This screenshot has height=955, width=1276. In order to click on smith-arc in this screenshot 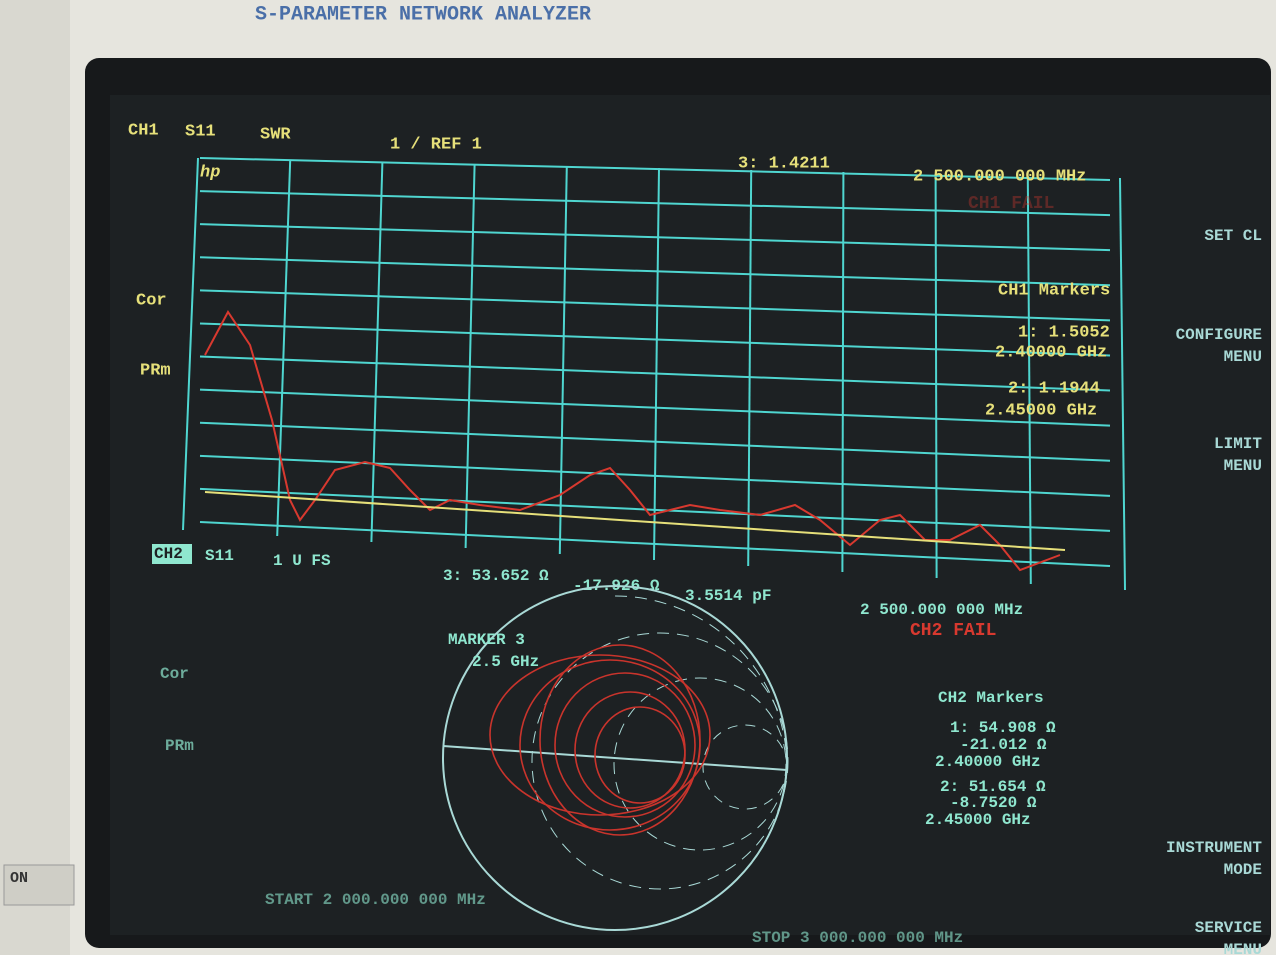, I will do `click(701, 850)`.